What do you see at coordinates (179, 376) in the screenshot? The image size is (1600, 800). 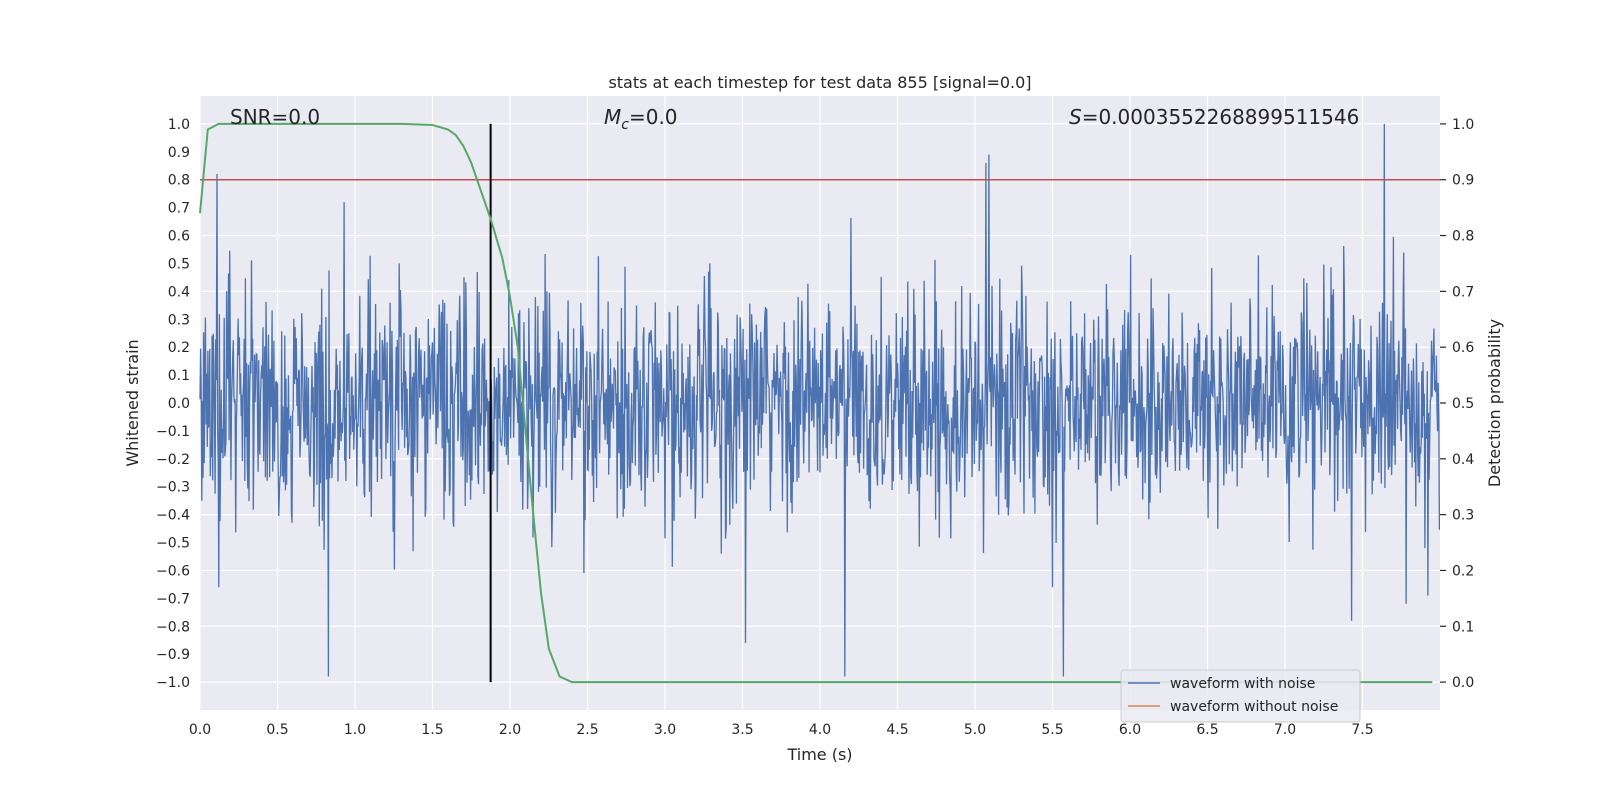 I see `y-left-tick-label: 0.1` at bounding box center [179, 376].